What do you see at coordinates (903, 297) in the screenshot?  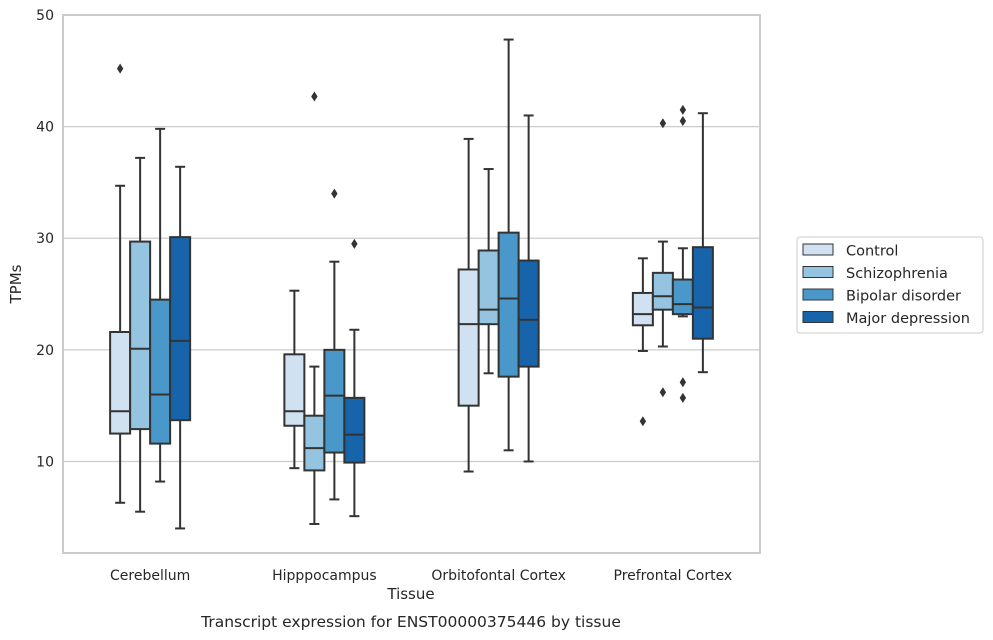 I see `legend-label: Bipolar disorder` at bounding box center [903, 297].